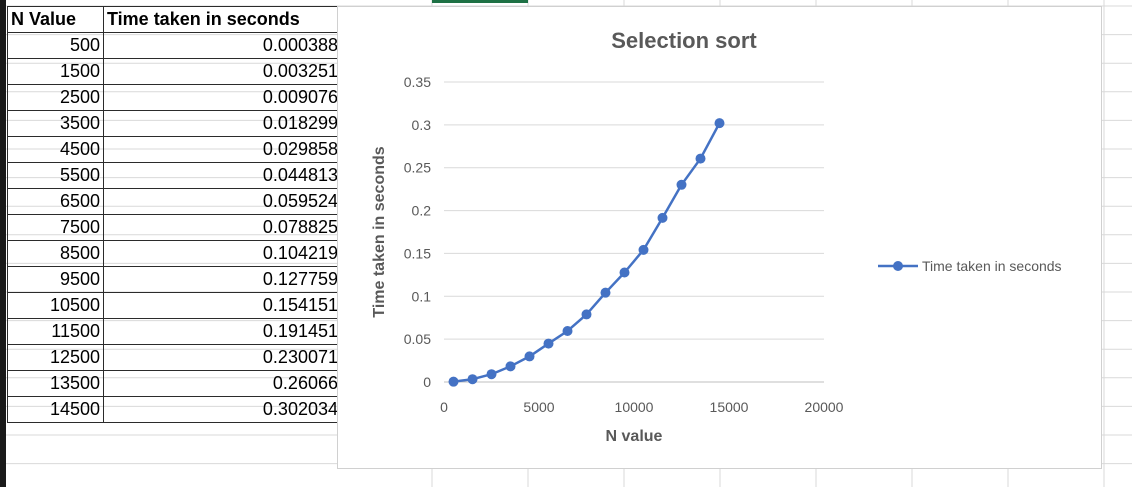  Describe the element at coordinates (898, 266) in the screenshot. I see `legend-marker` at that location.